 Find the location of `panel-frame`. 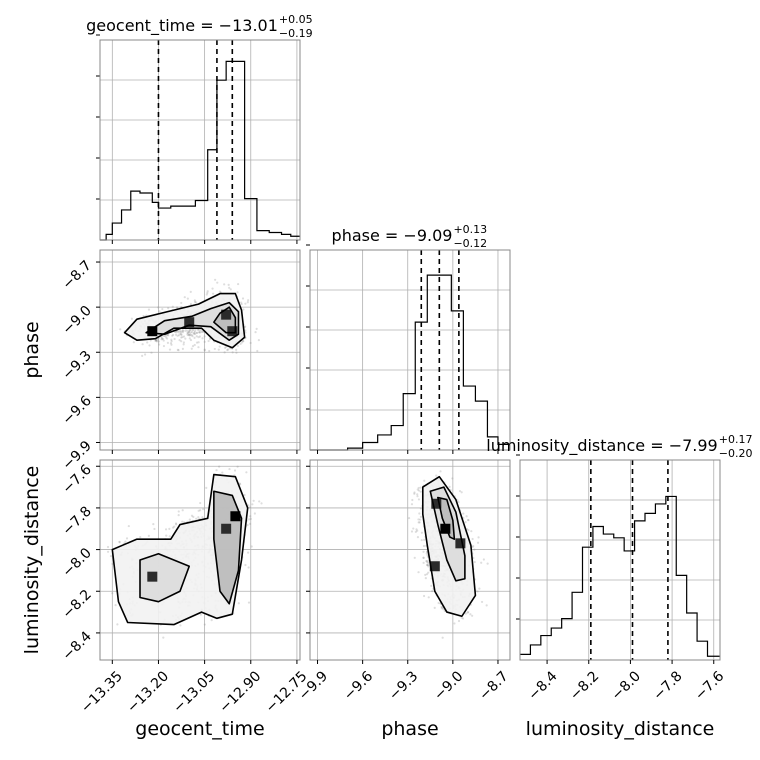

panel-frame is located at coordinates (620, 560).